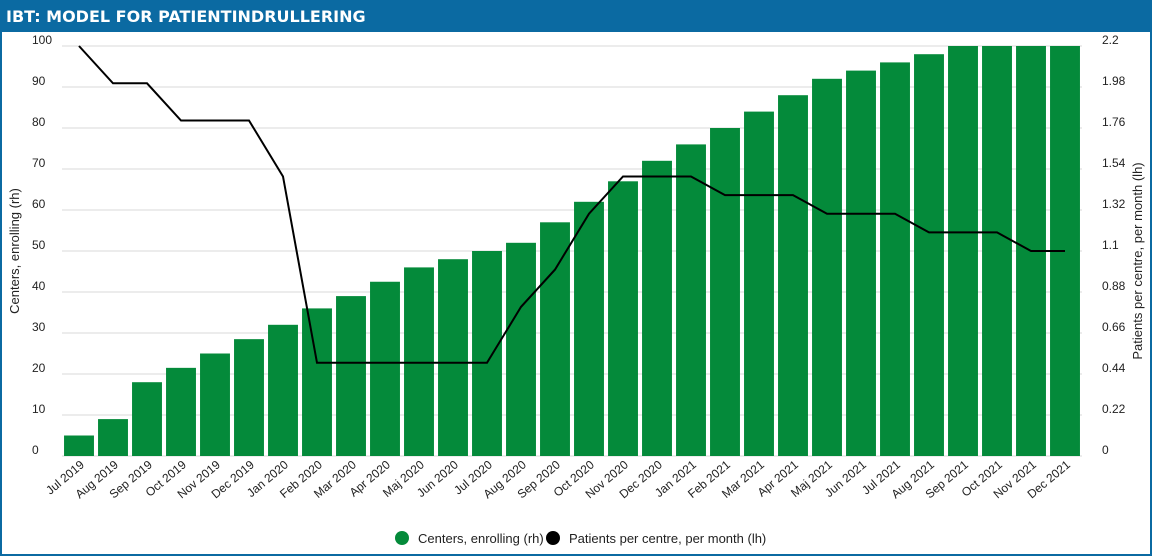 This screenshot has height=556, width=1152. I want to click on y-tick-left: 100, so click(42, 40).